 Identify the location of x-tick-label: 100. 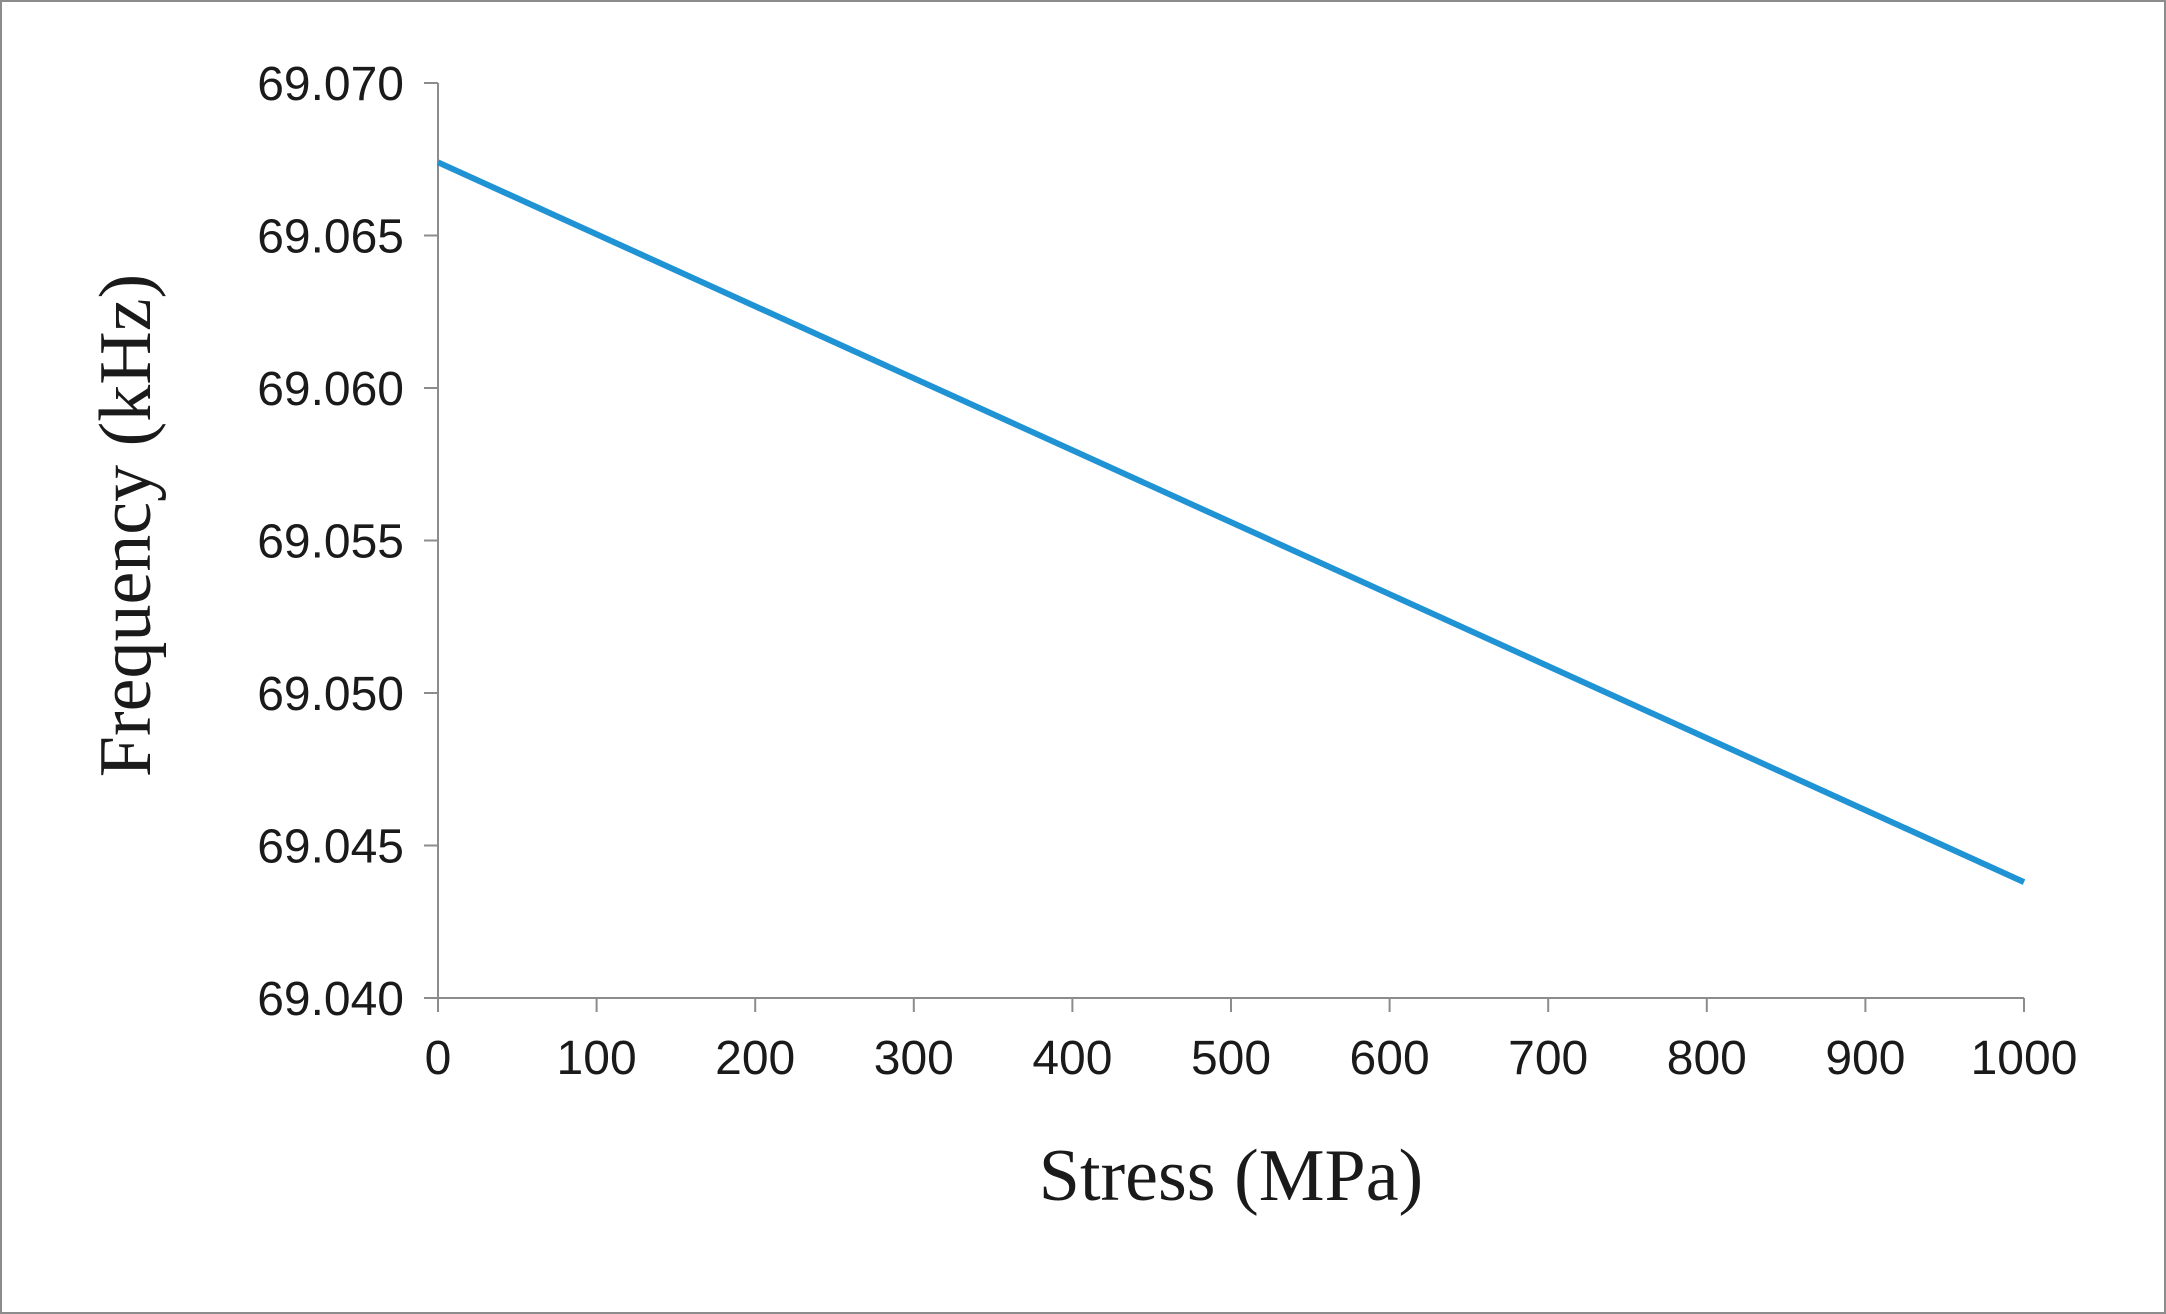
(597, 1058).